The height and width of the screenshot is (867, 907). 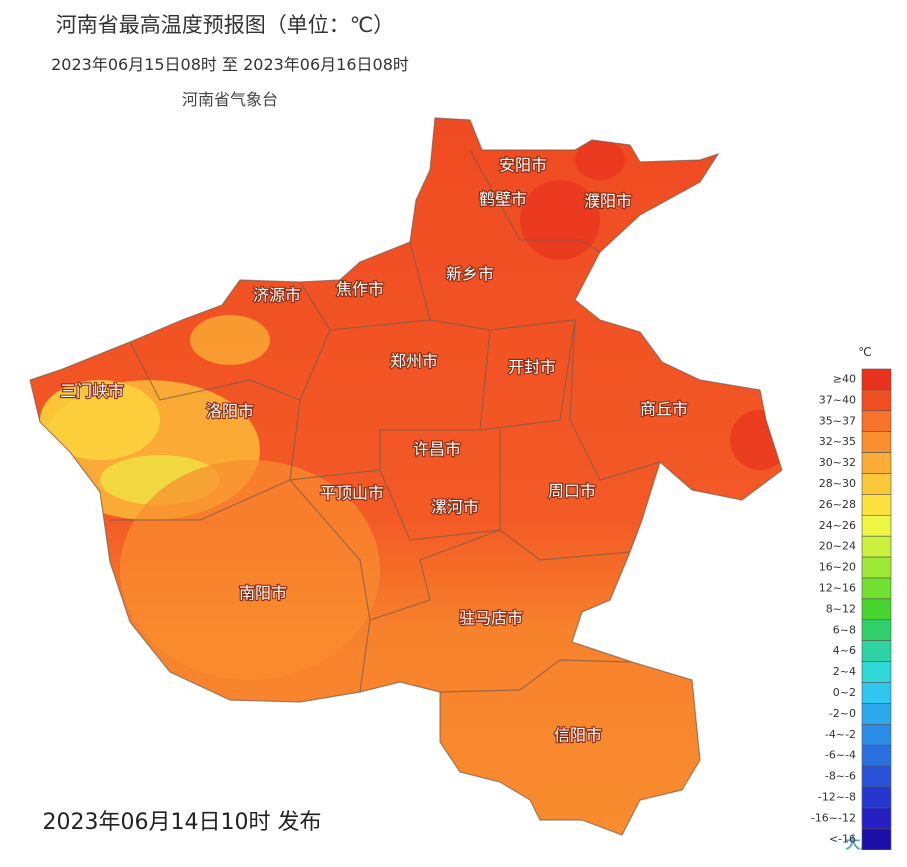 What do you see at coordinates (503, 199) in the screenshot?
I see `city-label: 鹤壁市` at bounding box center [503, 199].